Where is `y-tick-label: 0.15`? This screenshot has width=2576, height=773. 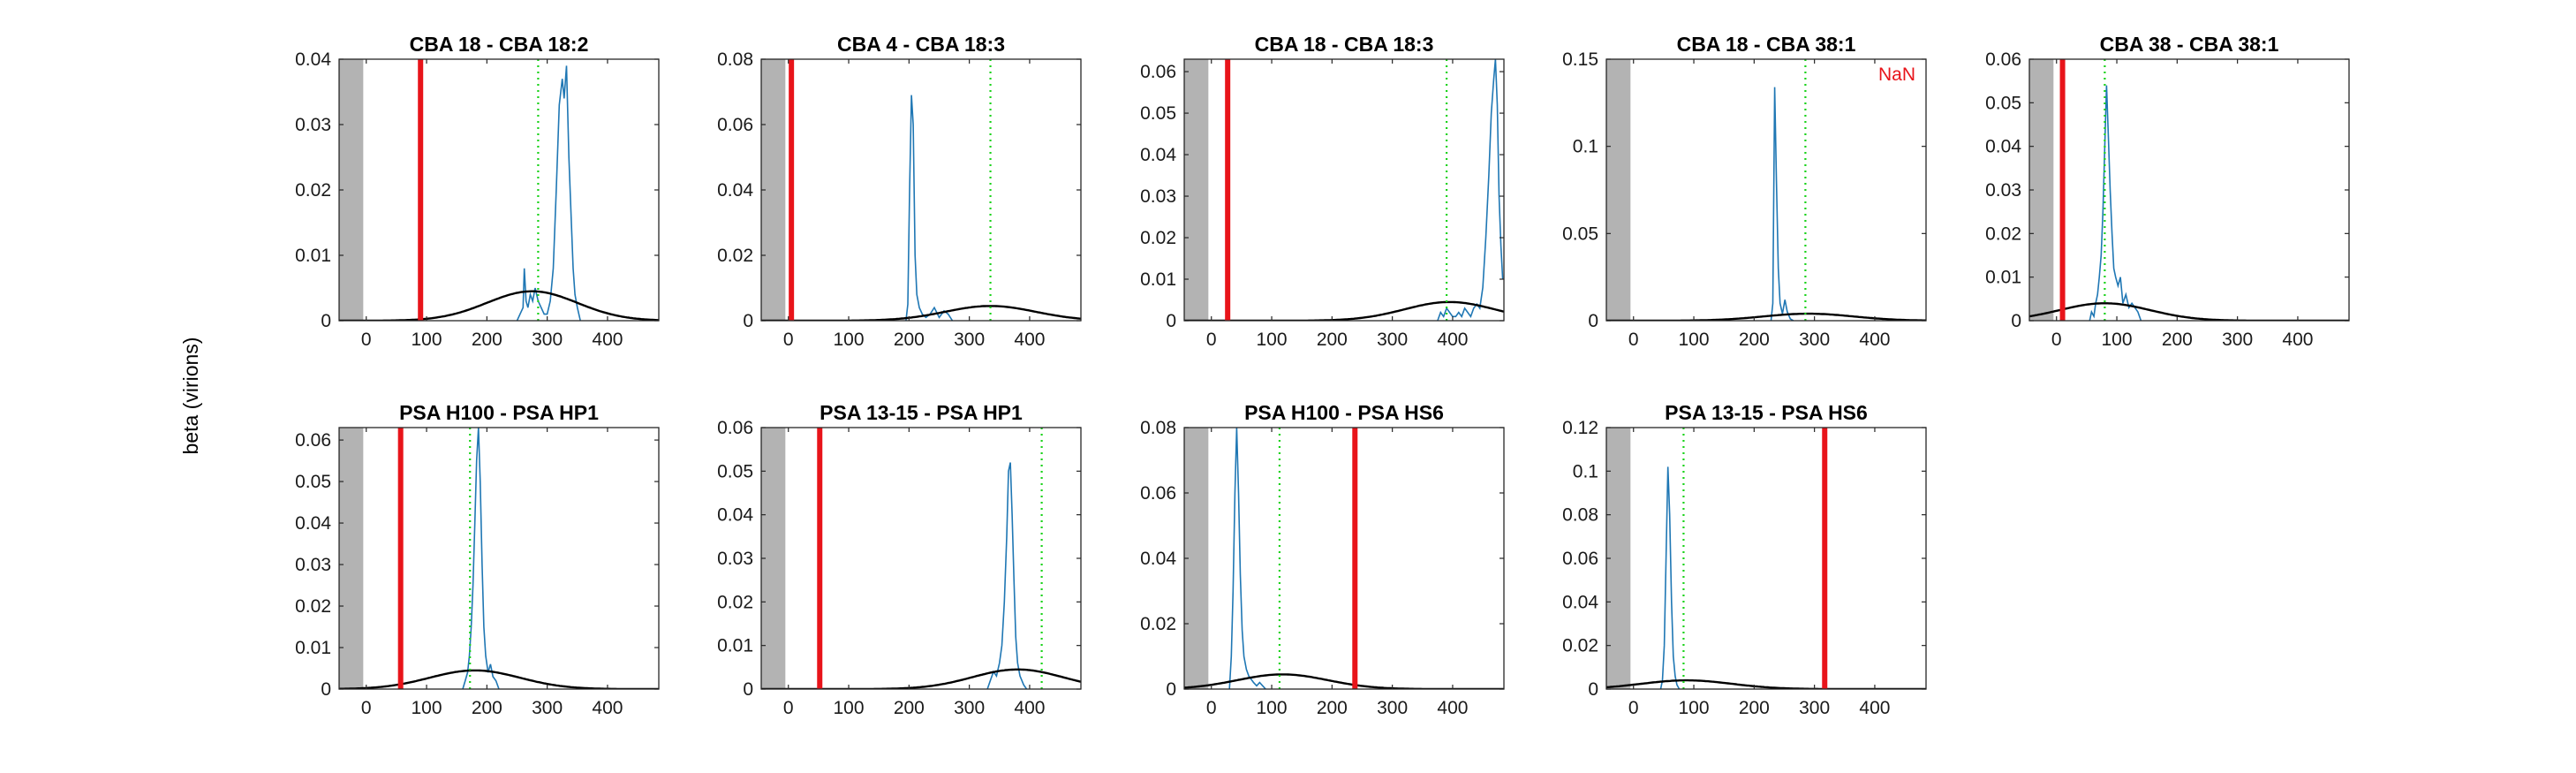
y-tick-label: 0.15 is located at coordinates (1580, 59).